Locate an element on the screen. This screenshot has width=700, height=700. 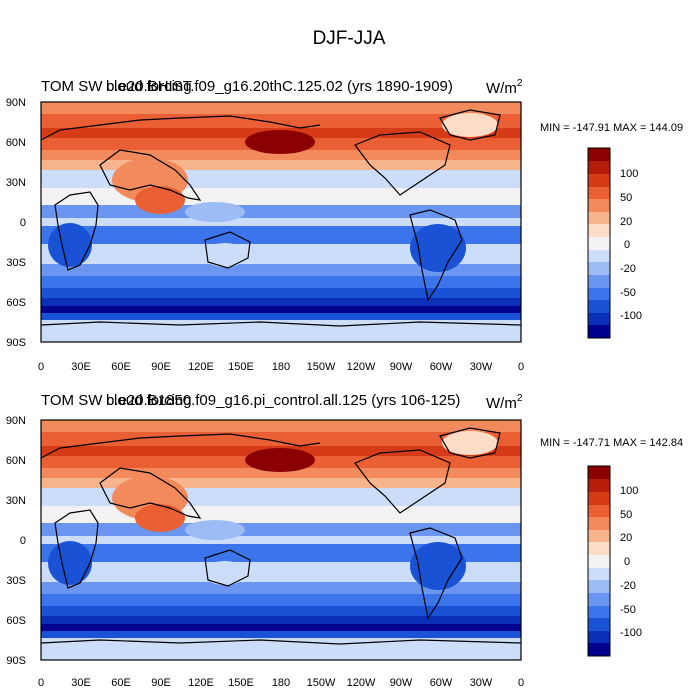
panel-1-units-base: W/m is located at coordinates (501, 88).